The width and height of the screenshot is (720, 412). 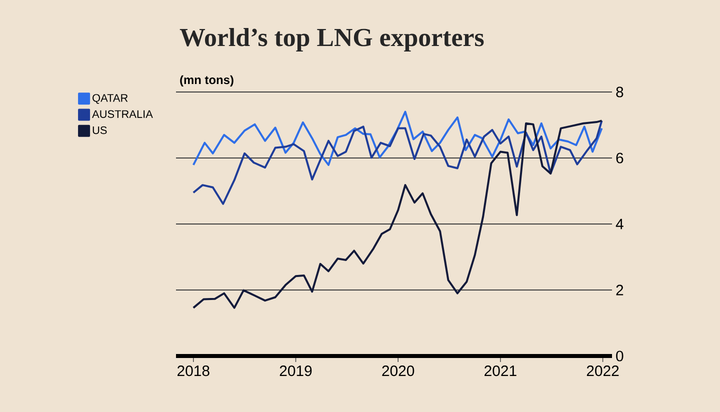 I want to click on y-tick-label: 2, so click(x=620, y=290).